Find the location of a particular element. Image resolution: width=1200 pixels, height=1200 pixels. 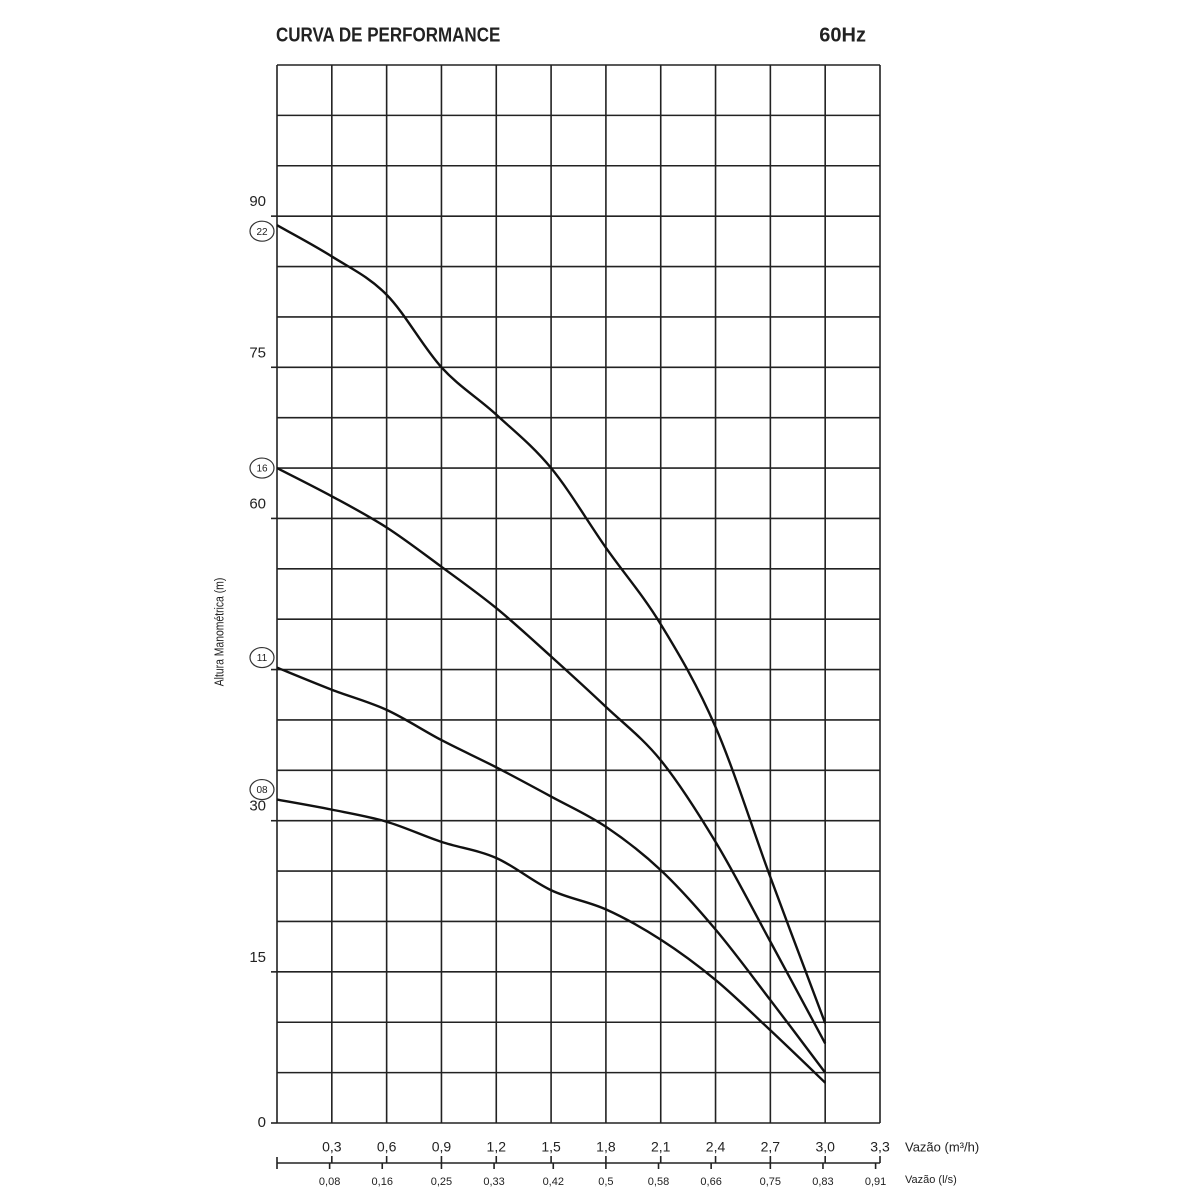

x-tick-label: 0,6 is located at coordinates (387, 1147).